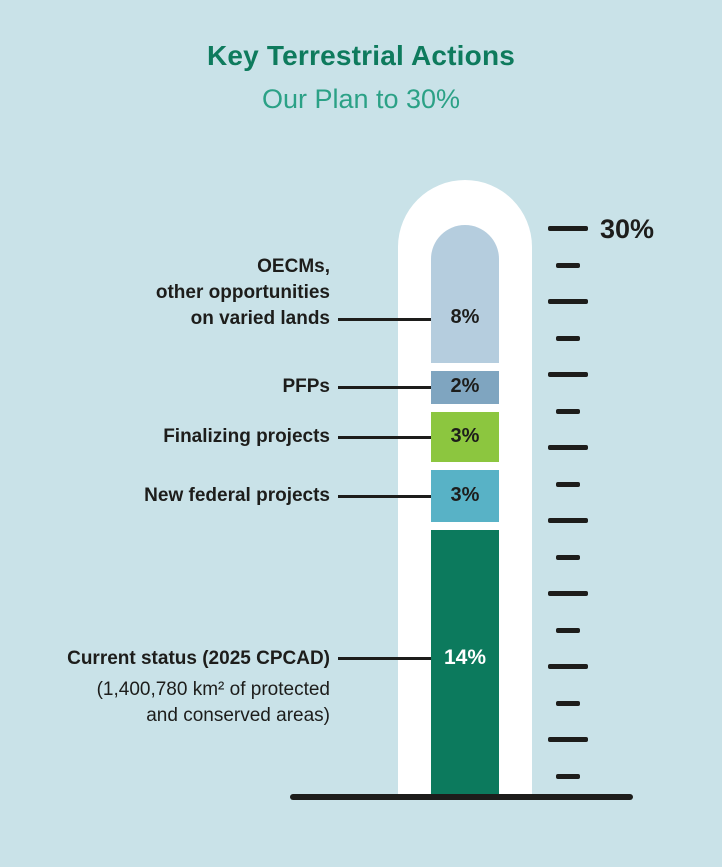  Describe the element at coordinates (384, 319) in the screenshot. I see `leader-line-oecms` at that location.